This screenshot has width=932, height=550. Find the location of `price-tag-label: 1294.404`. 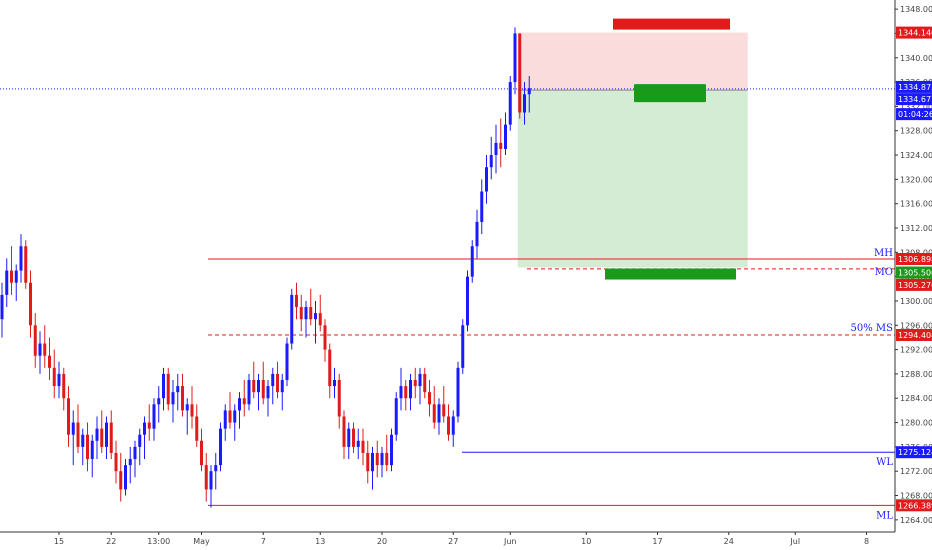

price-tag-label: 1294.404 is located at coordinates (915, 335).